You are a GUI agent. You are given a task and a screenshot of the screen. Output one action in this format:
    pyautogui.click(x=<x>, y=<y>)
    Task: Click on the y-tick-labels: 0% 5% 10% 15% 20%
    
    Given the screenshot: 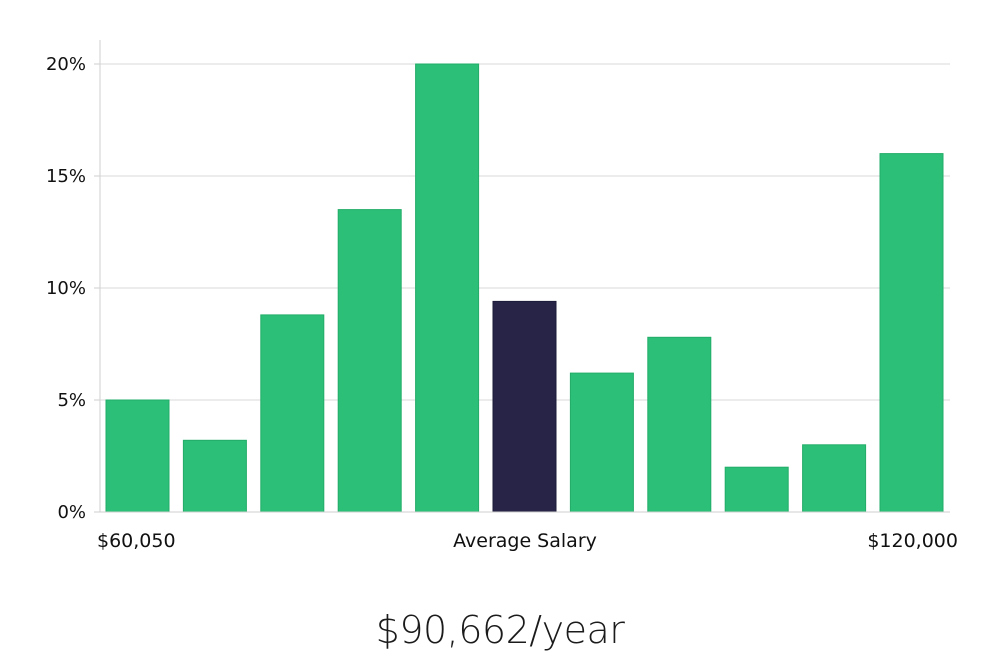 What is the action you would take?
    pyautogui.click(x=66, y=288)
    